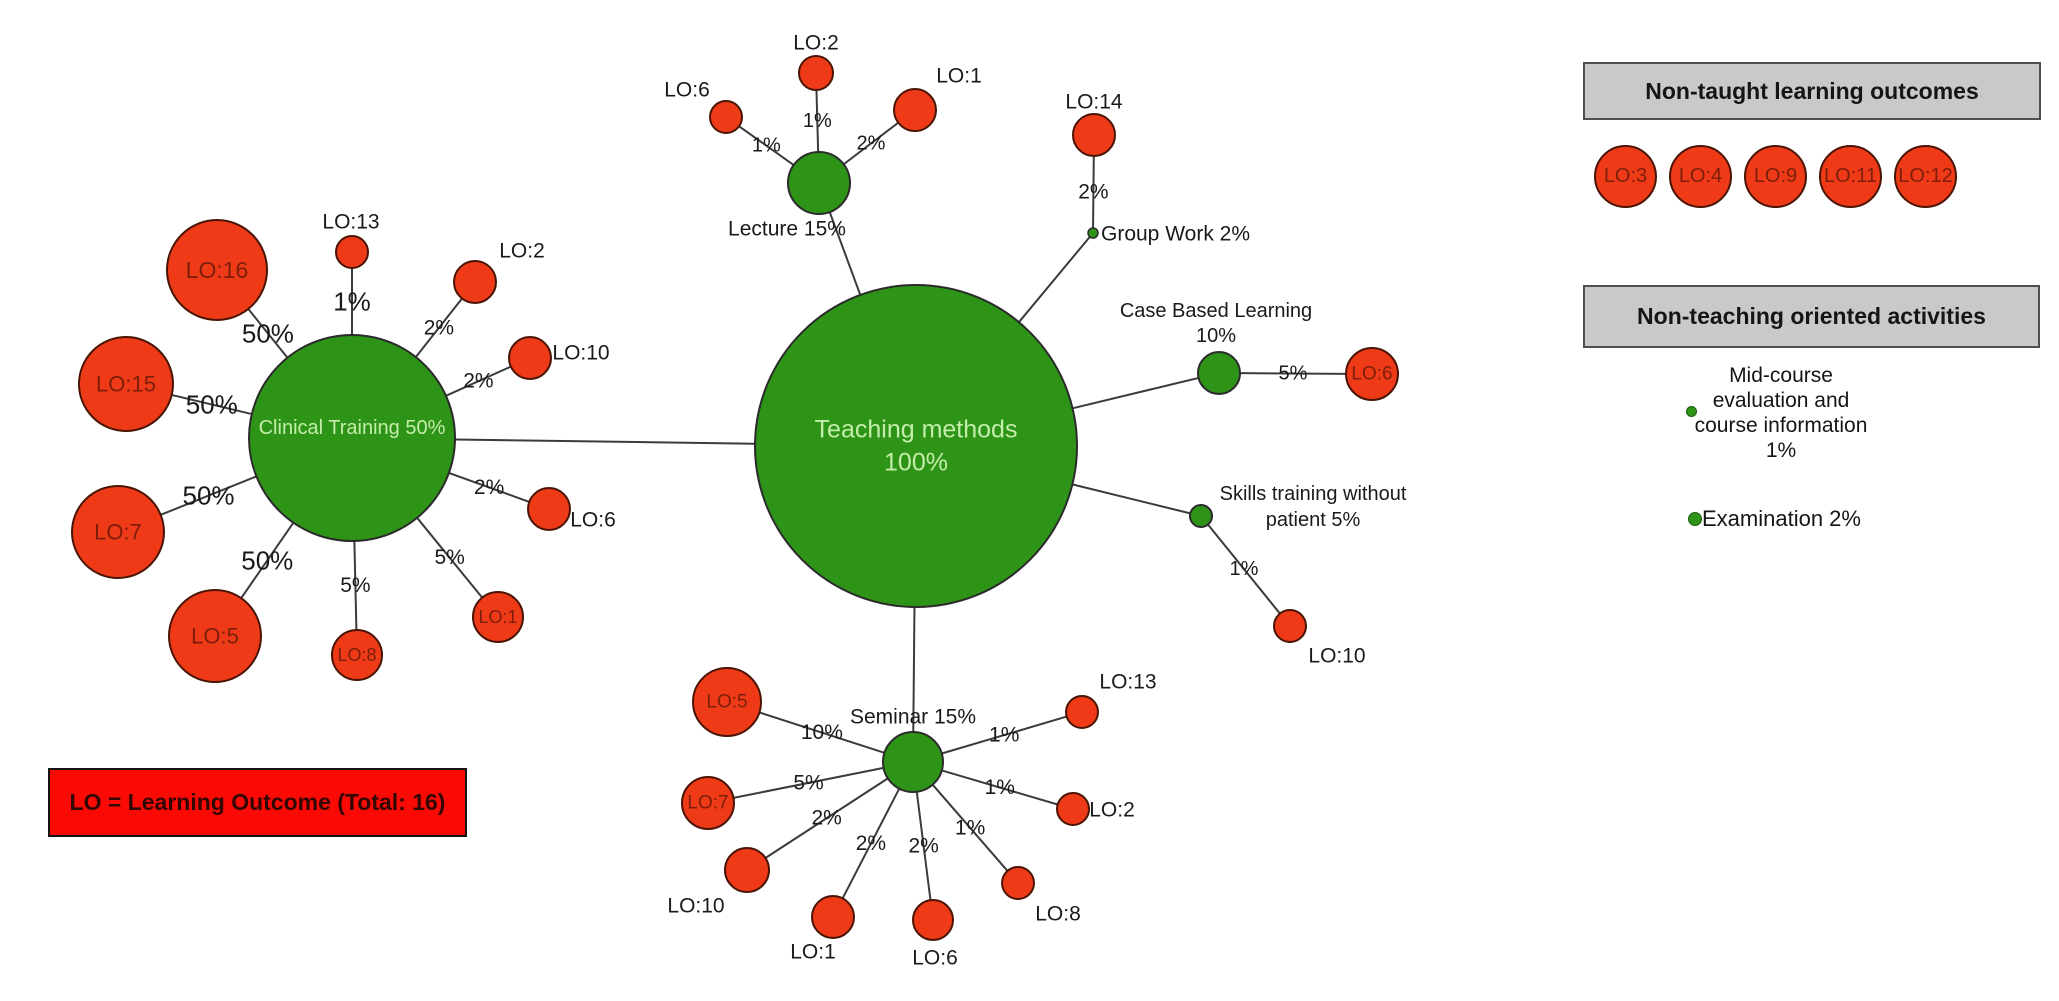 This screenshot has width=2059, height=1001. Describe the element at coordinates (813, 952) in the screenshot. I see `node-label-se-lo1: LO:1` at that location.